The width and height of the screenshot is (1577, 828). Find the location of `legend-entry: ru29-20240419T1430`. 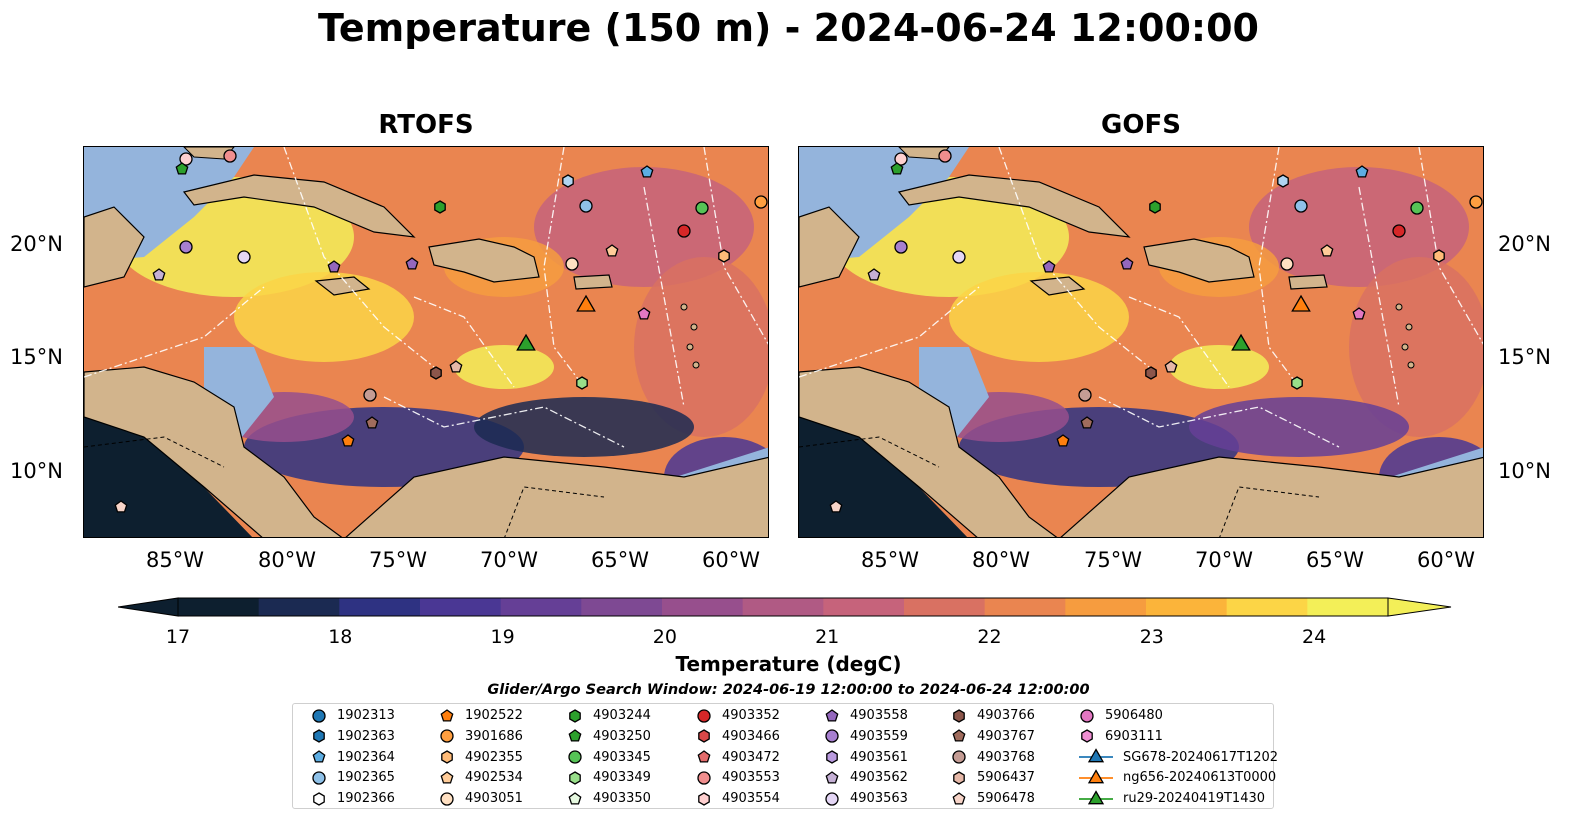

legend-entry: ru29-20240419T1430 is located at coordinates (1172, 799).